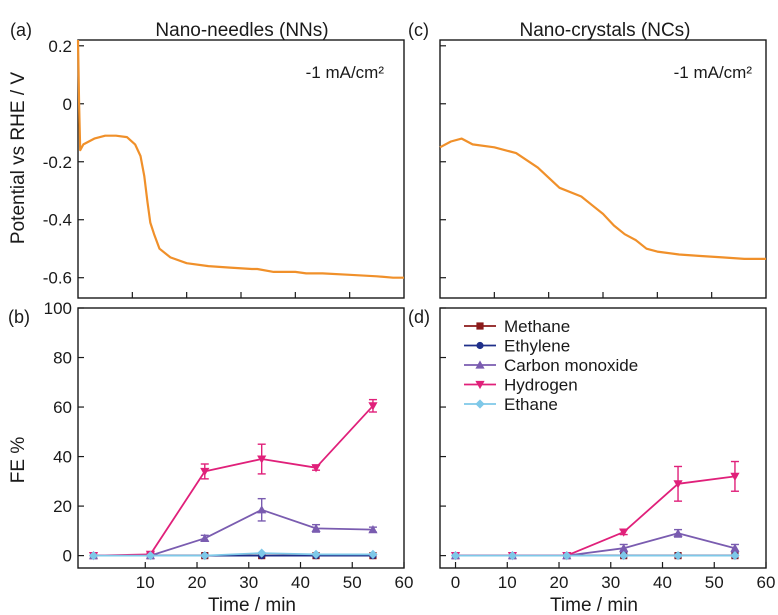 This screenshot has height=615, width=778. What do you see at coordinates (610, 582) in the screenshot?
I see `panel-d-x-tick-label: 30` at bounding box center [610, 582].